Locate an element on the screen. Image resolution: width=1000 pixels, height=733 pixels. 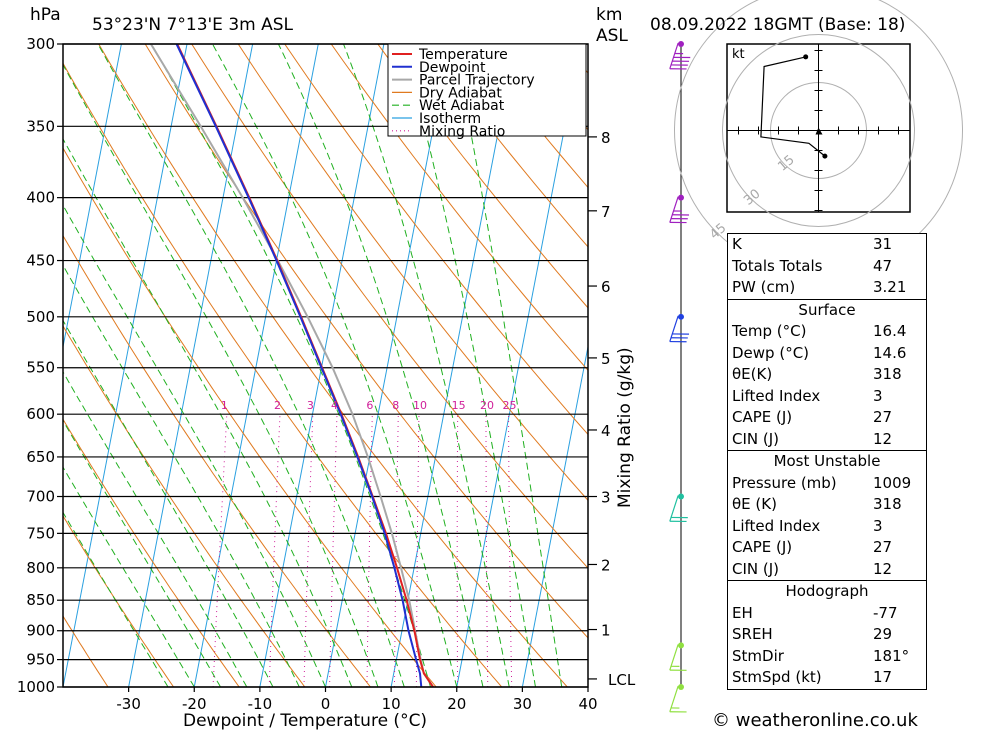
copyright: © weatheronline.co.uk is located at coordinates (815, 720).